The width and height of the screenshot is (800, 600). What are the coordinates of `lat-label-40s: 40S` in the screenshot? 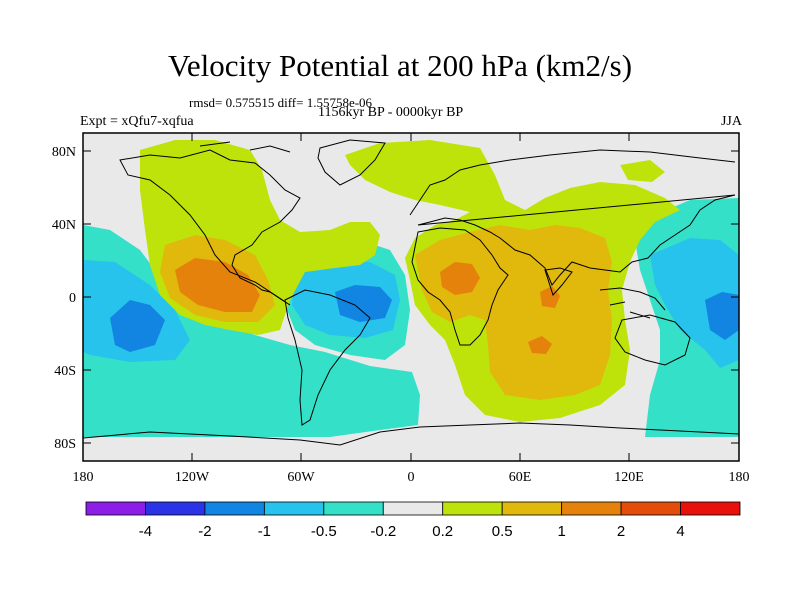 It's located at (65, 371).